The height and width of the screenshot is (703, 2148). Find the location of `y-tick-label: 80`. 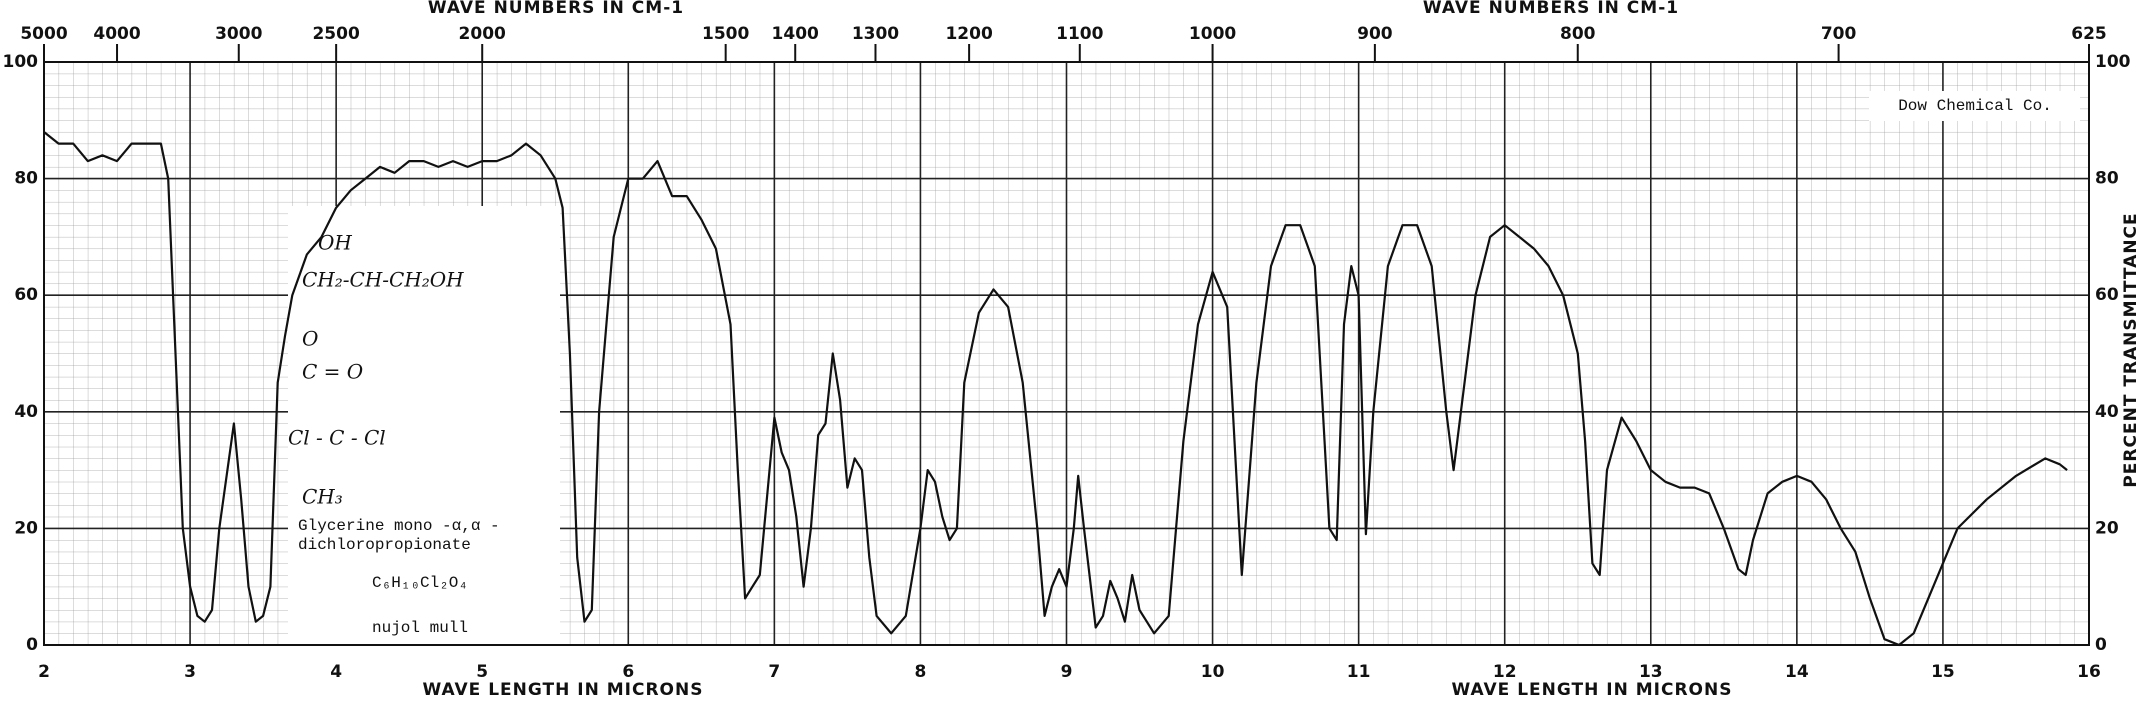

y-tick-label: 80 is located at coordinates (26, 179).